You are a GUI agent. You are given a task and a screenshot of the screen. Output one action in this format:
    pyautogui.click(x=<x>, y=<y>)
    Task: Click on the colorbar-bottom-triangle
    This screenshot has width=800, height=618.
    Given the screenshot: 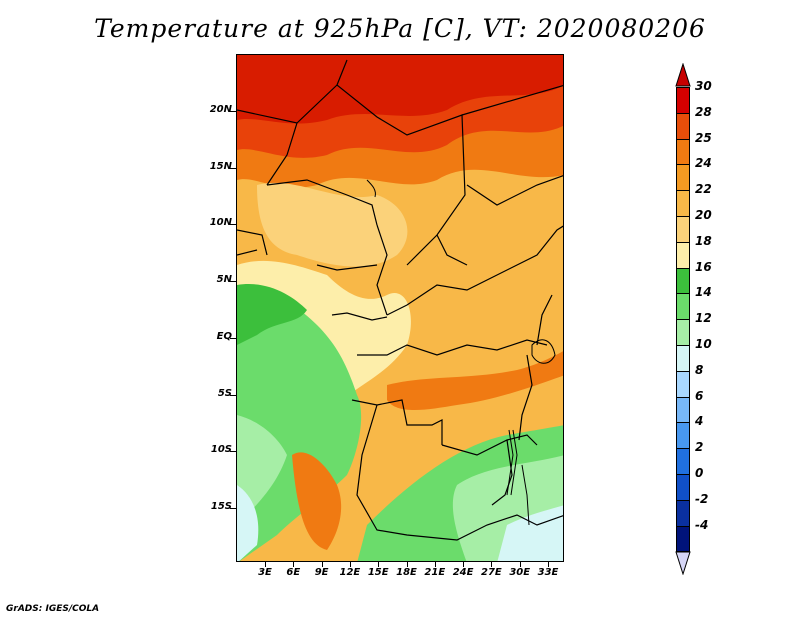 What is the action you would take?
    pyautogui.click(x=683, y=563)
    